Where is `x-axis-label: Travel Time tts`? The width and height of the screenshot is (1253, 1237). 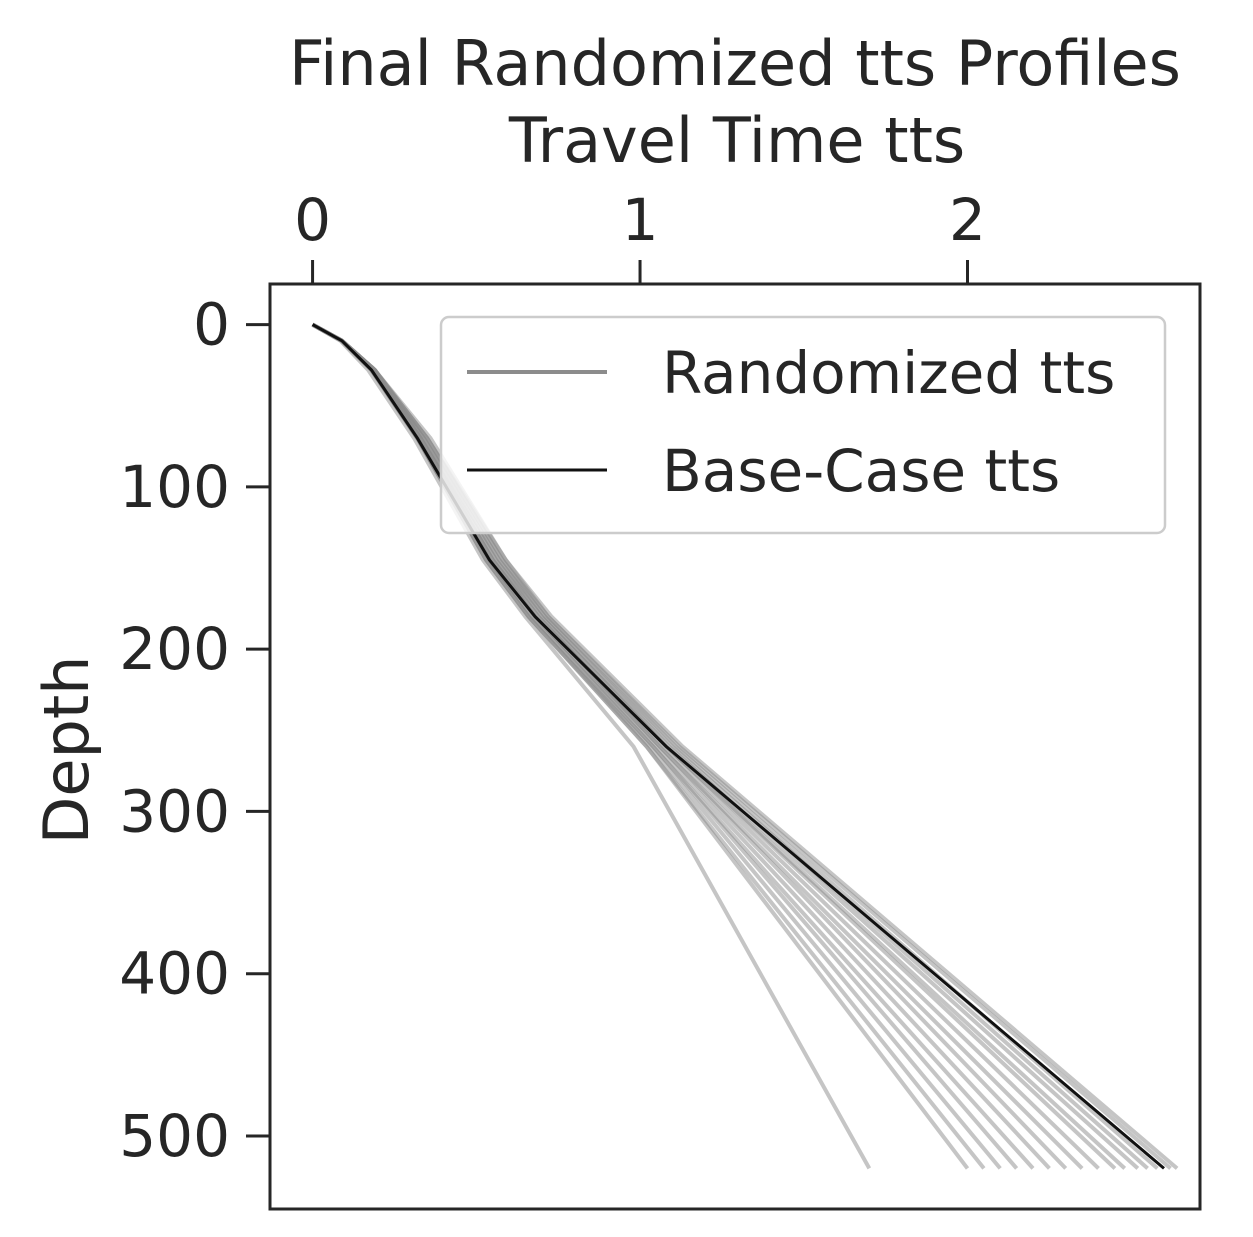
x-axis-label: Travel Time tts is located at coordinates (736, 140).